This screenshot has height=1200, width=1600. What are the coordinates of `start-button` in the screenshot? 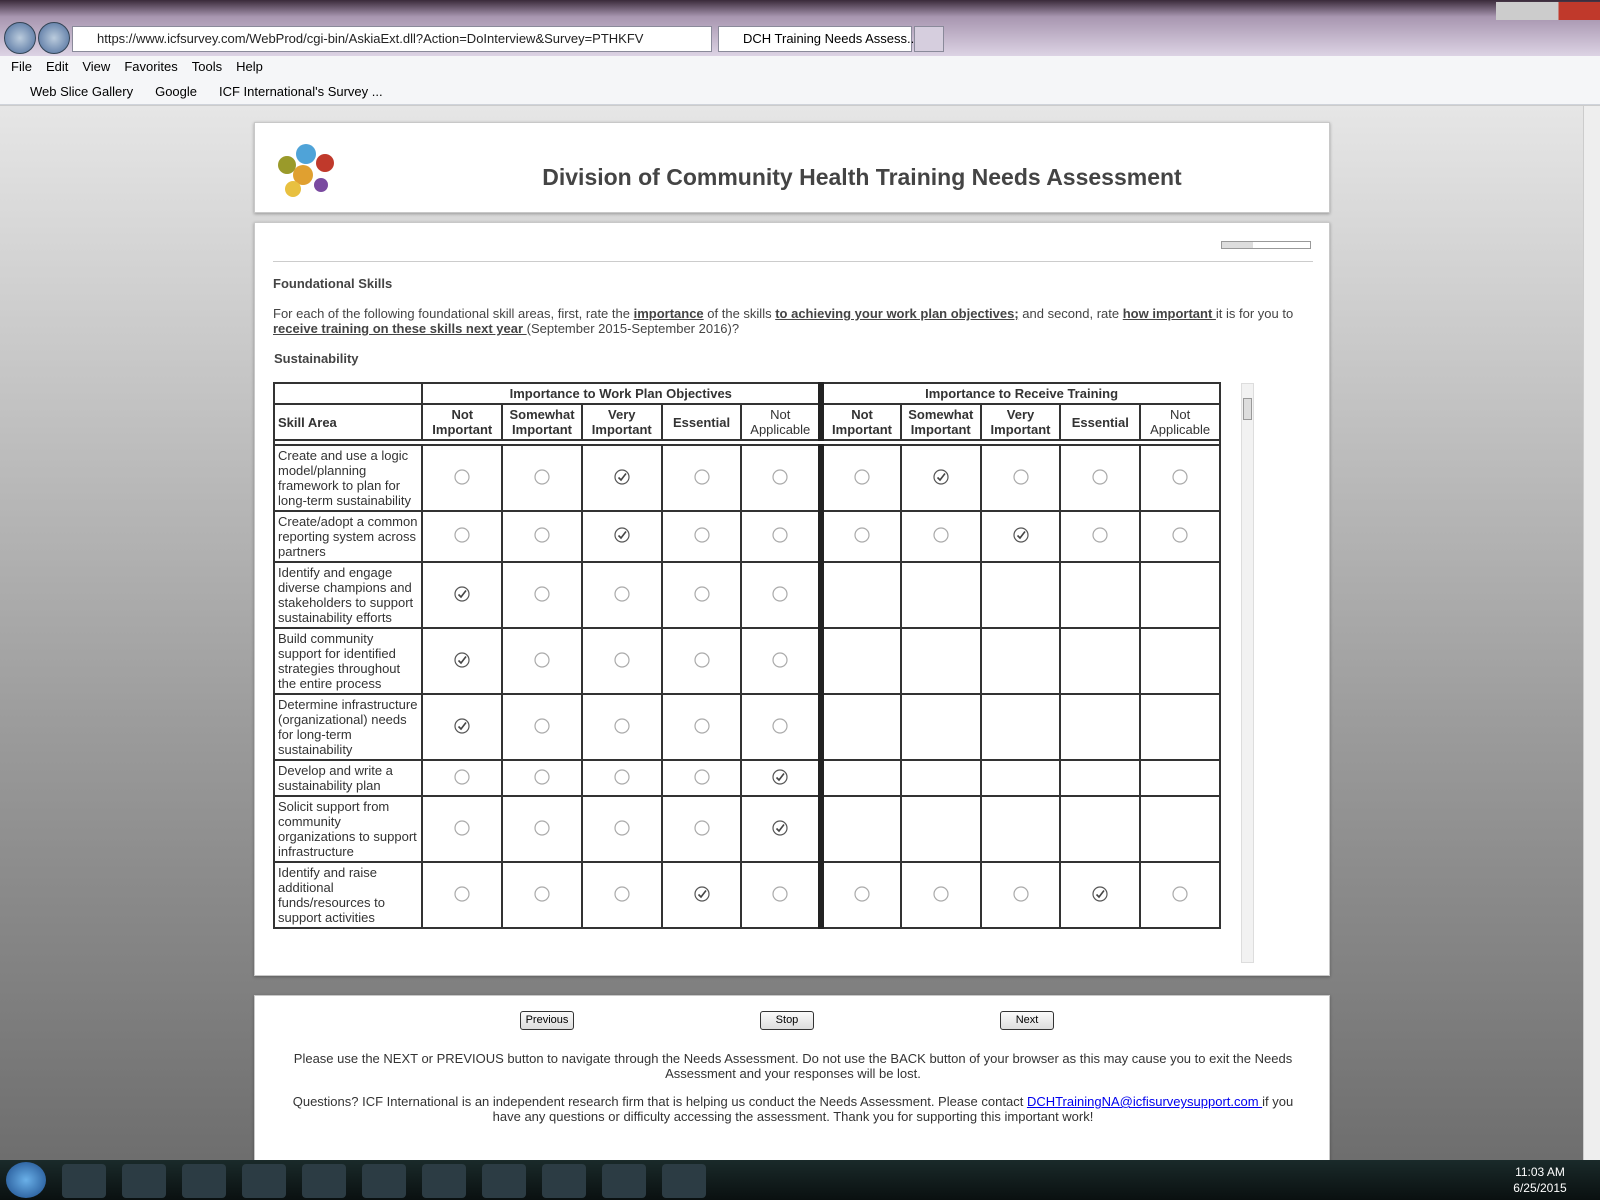 It's located at (26, 1180).